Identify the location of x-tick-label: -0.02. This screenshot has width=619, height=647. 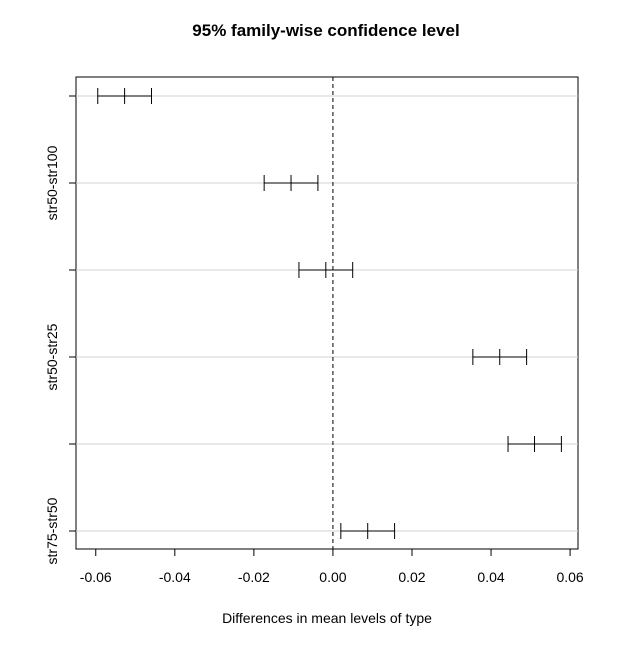
(254, 577).